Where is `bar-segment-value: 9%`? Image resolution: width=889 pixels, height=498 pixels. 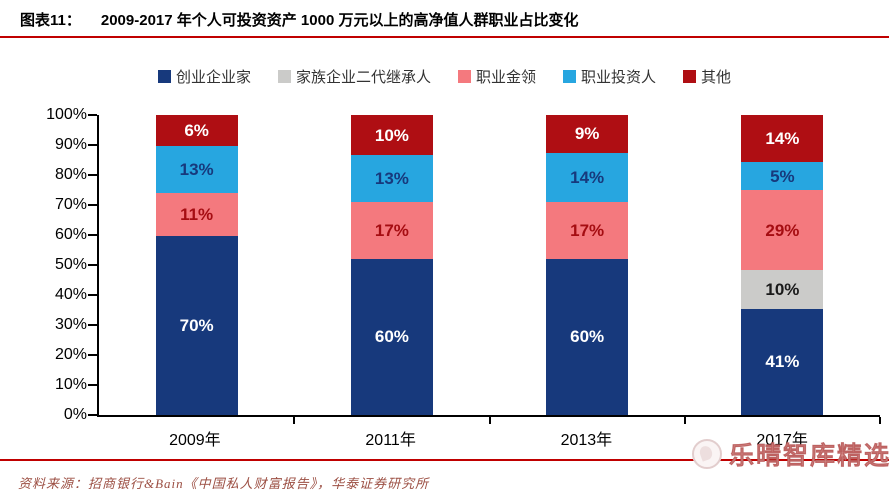
bar-segment-value: 9% is located at coordinates (587, 134).